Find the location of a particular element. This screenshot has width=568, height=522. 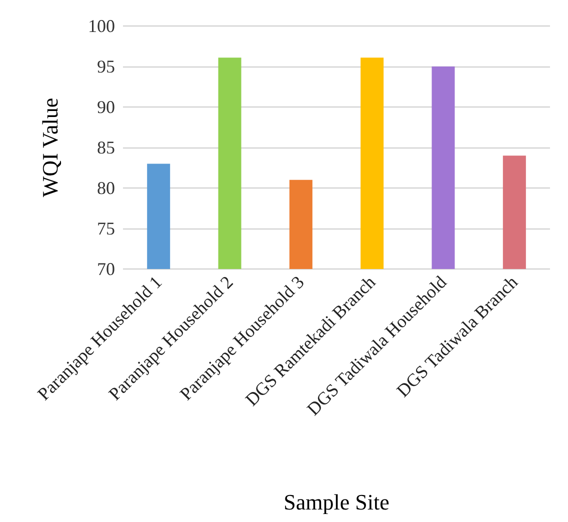

y-tick-label: 85 is located at coordinates (106, 148).